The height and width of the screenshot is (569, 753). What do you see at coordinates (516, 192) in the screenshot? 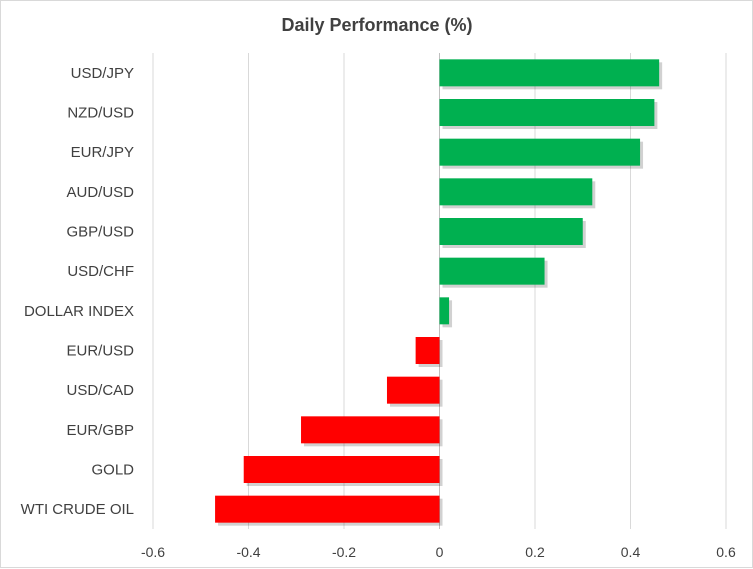
I see `bar-aud-usd` at bounding box center [516, 192].